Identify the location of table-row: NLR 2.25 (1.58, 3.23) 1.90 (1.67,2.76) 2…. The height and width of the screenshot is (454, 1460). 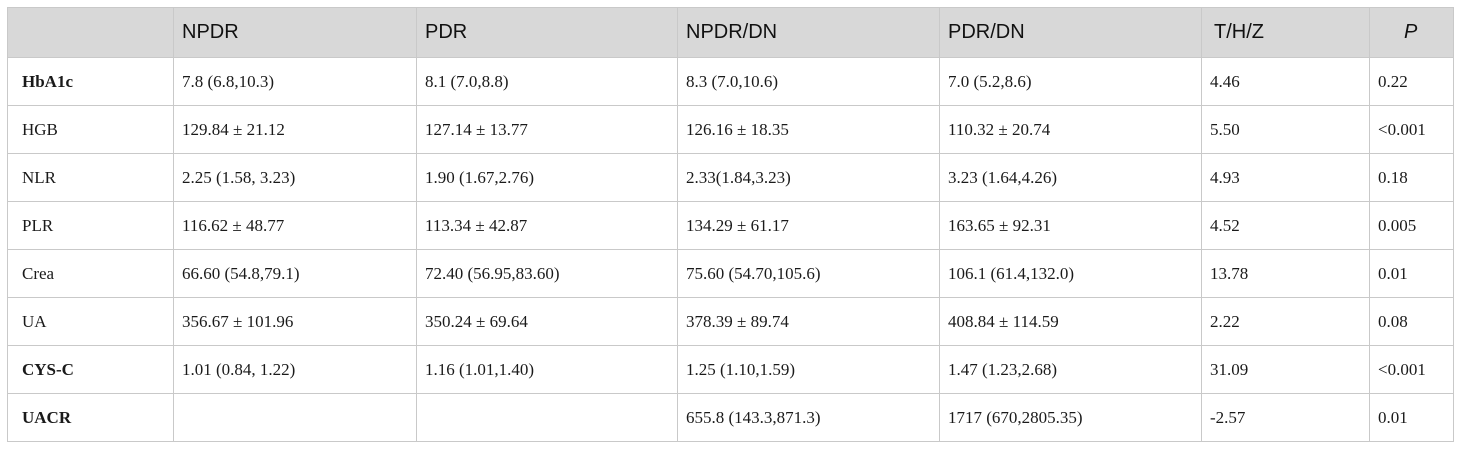
(730, 177).